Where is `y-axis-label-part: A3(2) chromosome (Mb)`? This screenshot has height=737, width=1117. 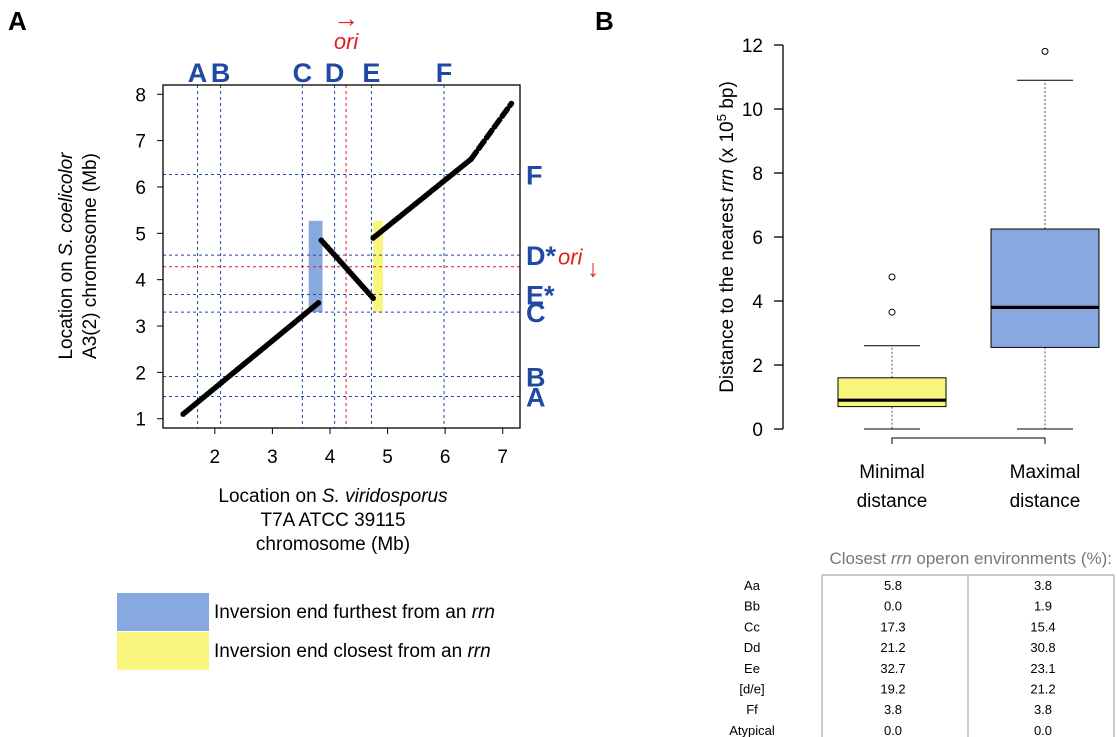
y-axis-label-part: A3(2) chromosome (Mb) is located at coordinates (90, 256).